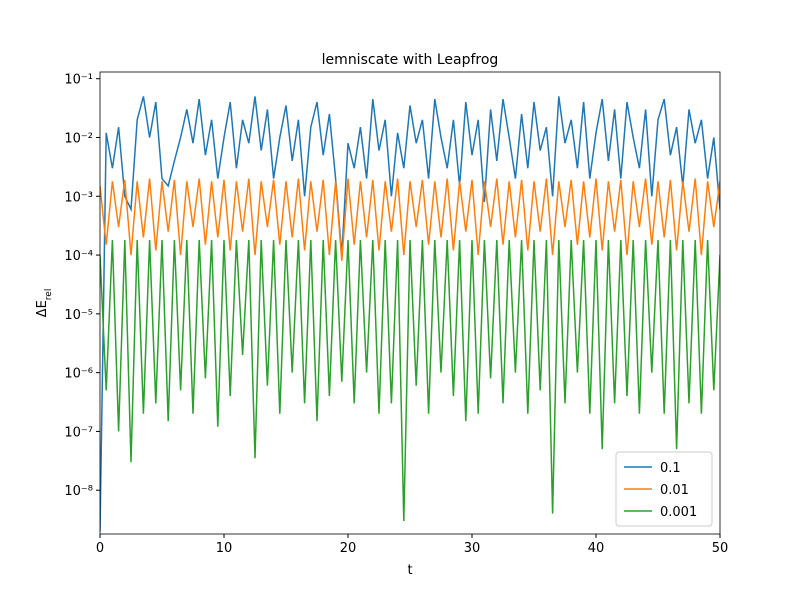  I want to click on legend-label: 0.01, so click(674, 490).